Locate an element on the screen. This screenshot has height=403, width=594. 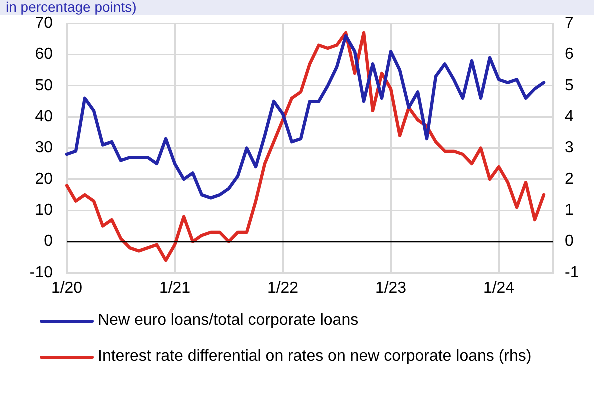
x-tick-label: 1/21 is located at coordinates (175, 289).